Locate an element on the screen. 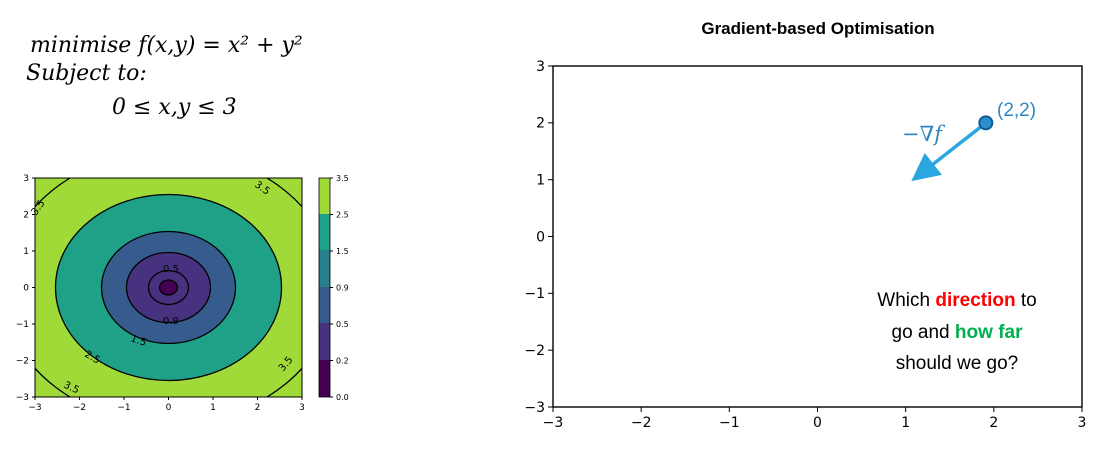 The width and height of the screenshot is (1108, 454). objective-text: minimise f(x,y) = x² + y² is located at coordinates (166, 45).